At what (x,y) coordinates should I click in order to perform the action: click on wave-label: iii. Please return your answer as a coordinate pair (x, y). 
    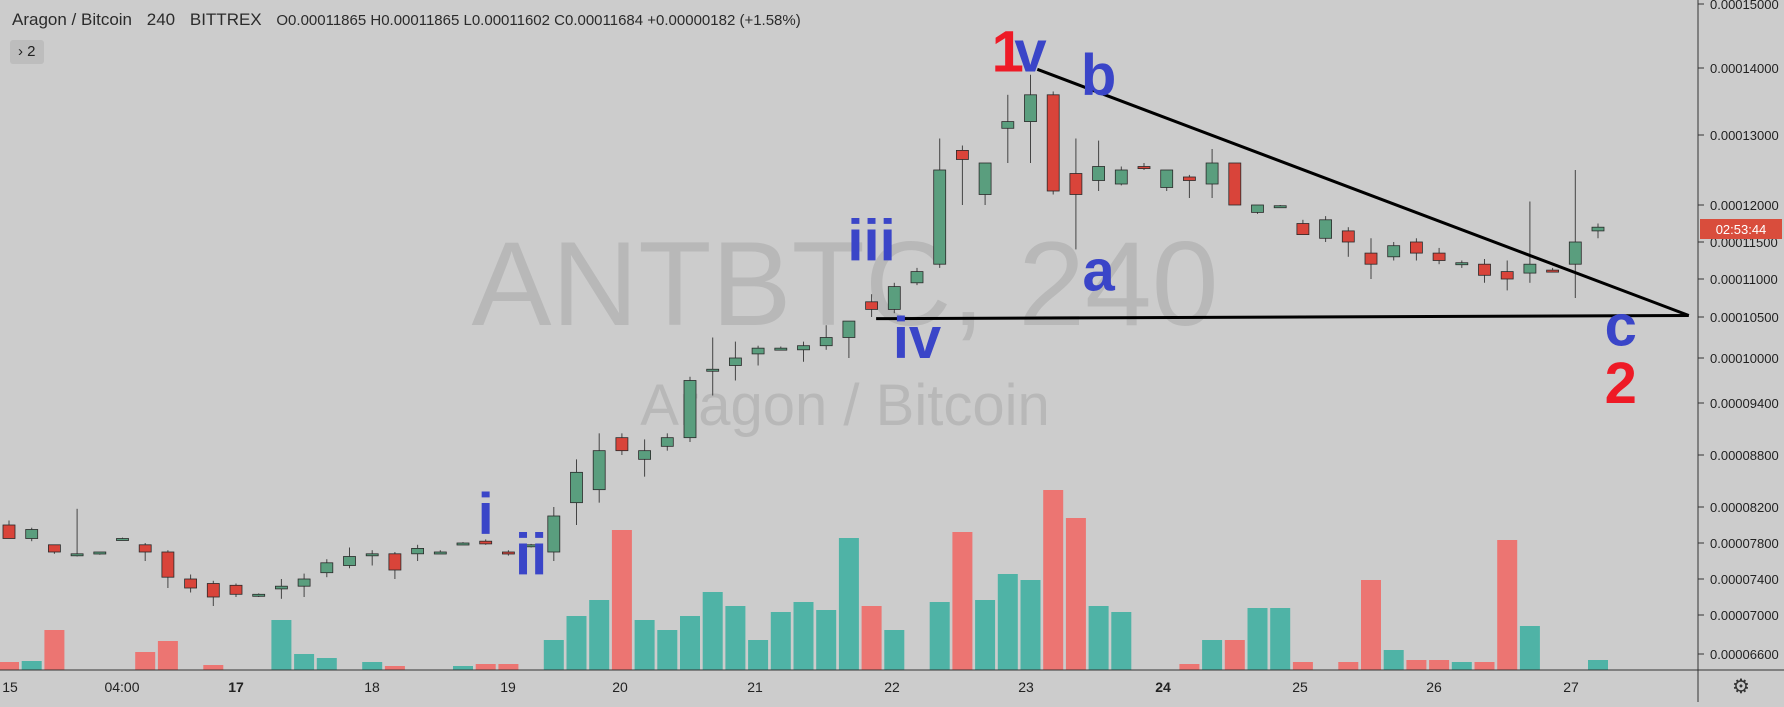
    Looking at the image, I should click on (871, 241).